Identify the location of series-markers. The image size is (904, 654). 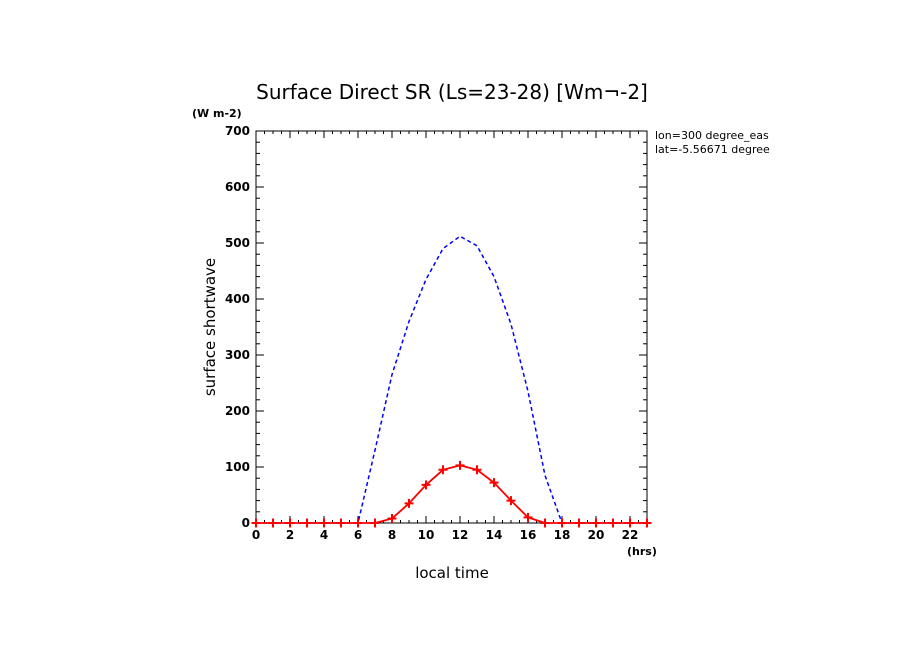
(451, 494).